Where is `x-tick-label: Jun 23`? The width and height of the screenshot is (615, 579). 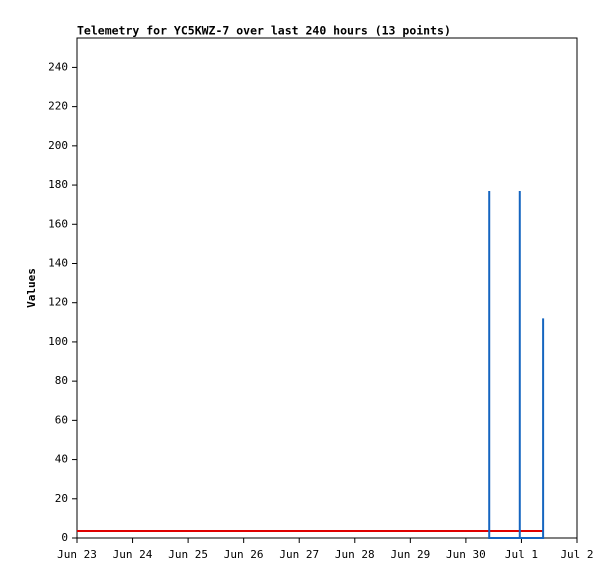
x-tick-label: Jun 23 is located at coordinates (77, 554).